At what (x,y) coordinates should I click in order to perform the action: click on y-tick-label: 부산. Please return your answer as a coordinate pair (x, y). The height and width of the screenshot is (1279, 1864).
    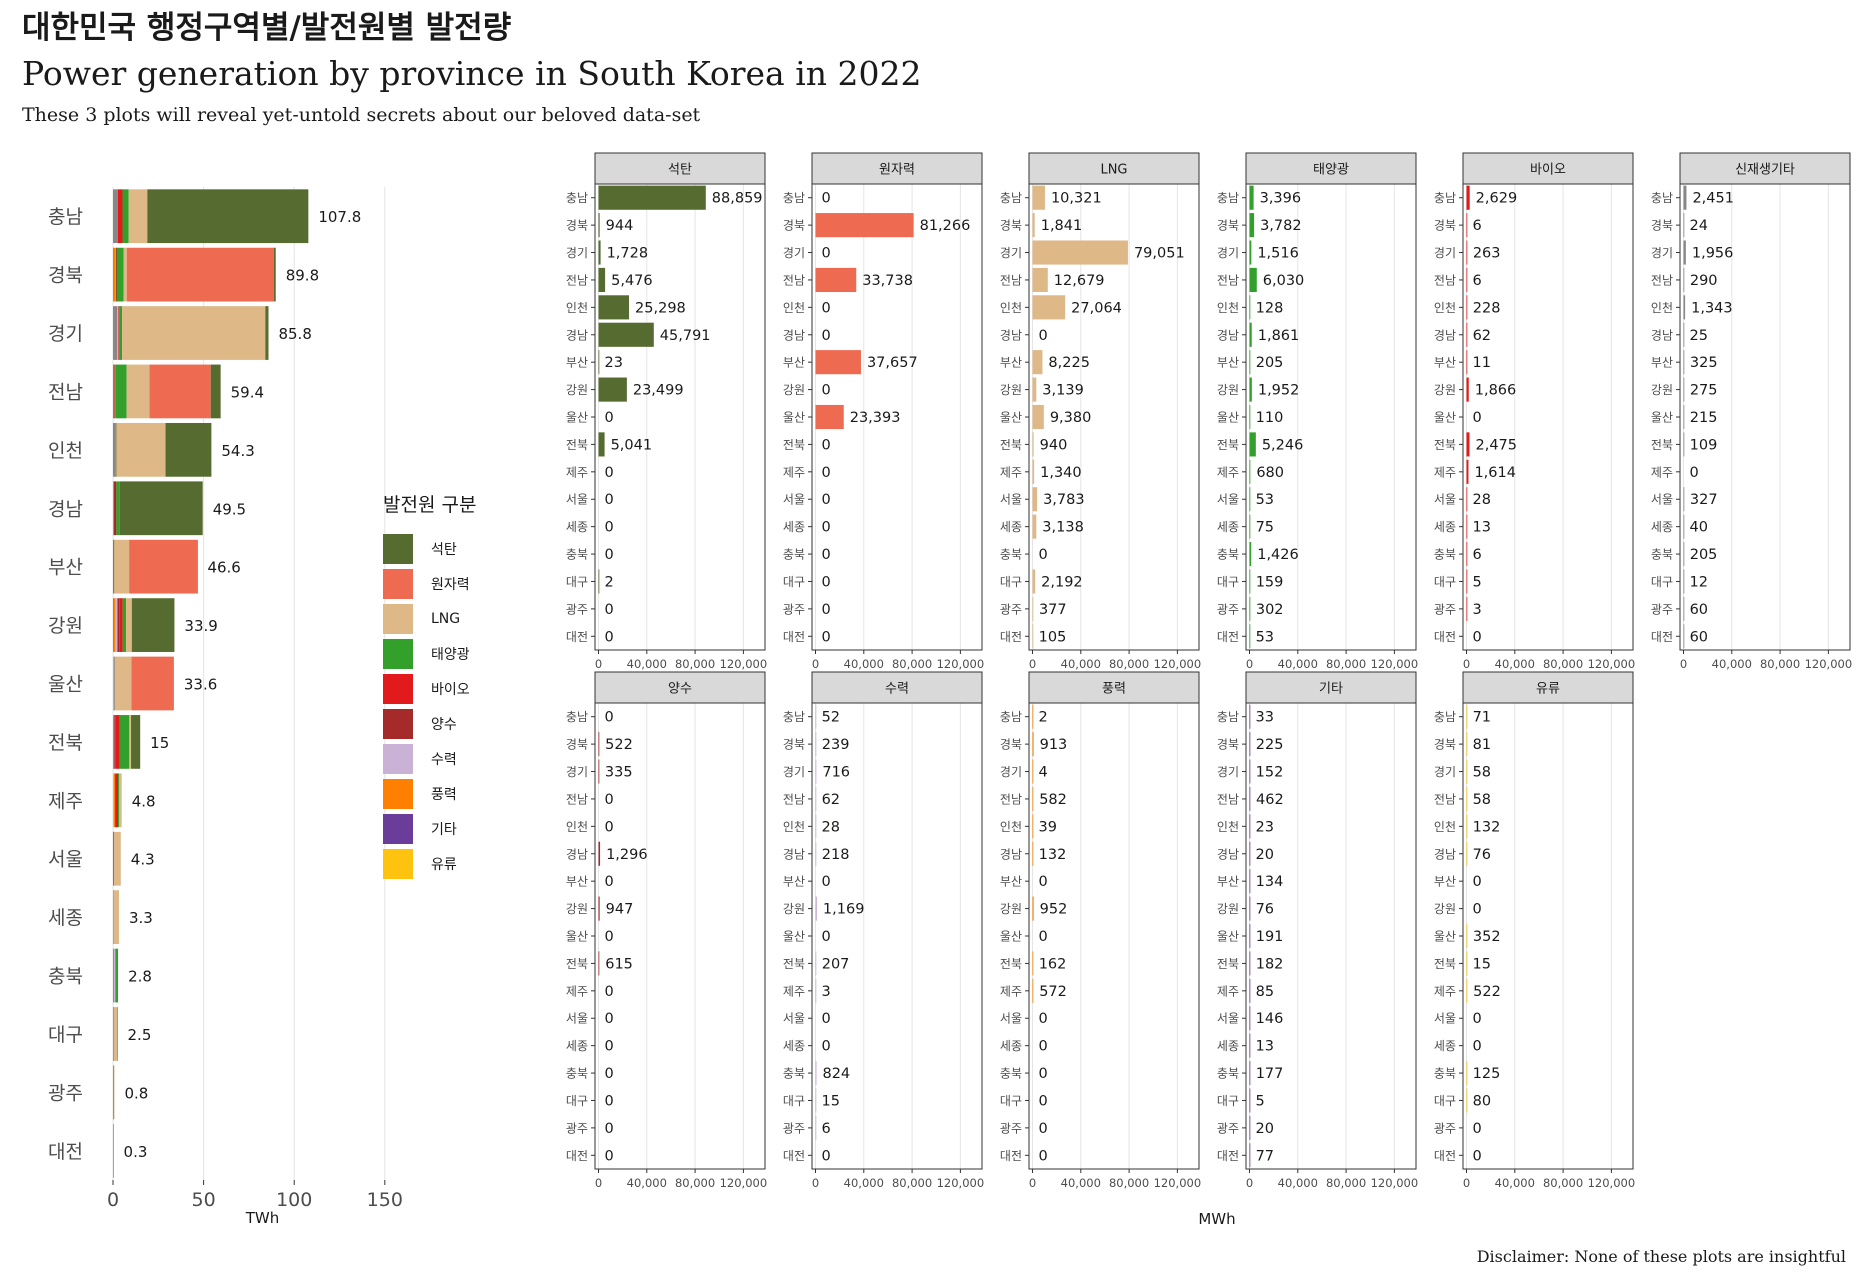
    Looking at the image, I should click on (1011, 882).